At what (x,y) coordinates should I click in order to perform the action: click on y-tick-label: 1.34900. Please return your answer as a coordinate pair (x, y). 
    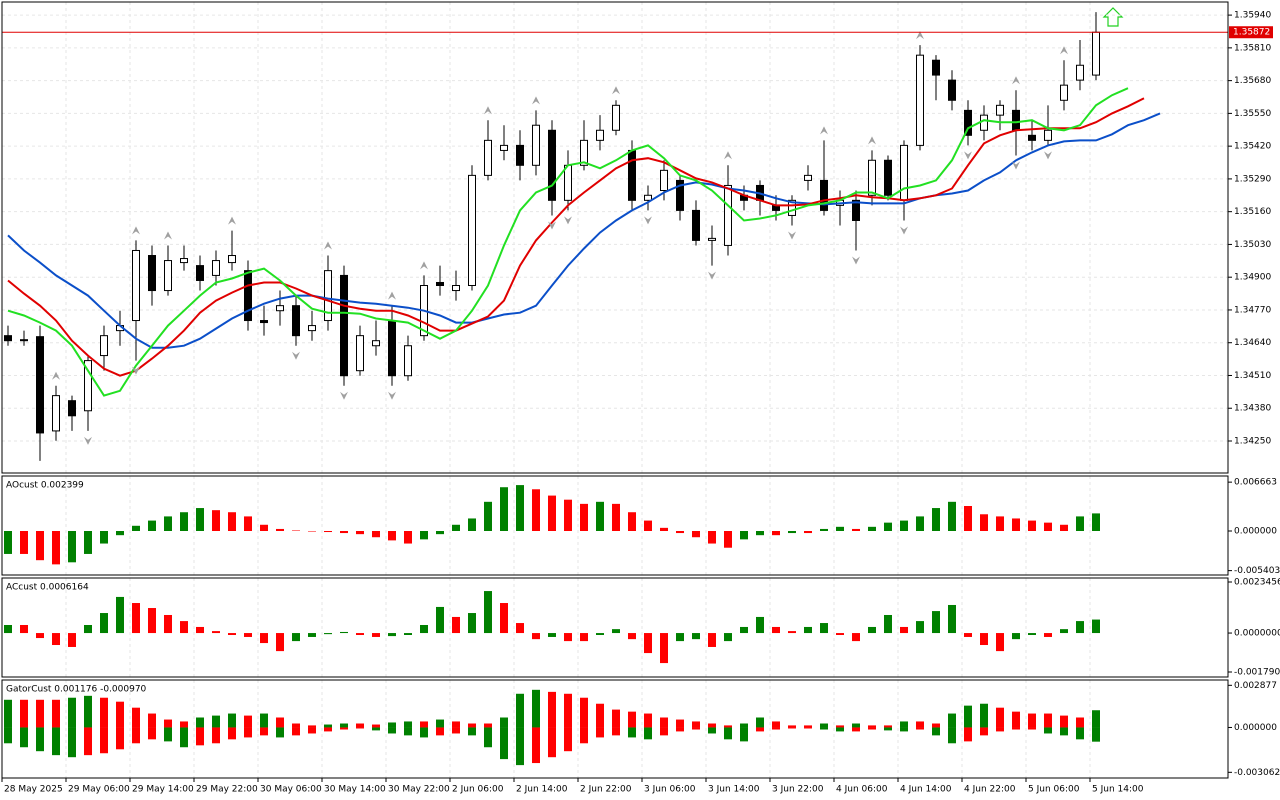
    Looking at the image, I should click on (1252, 278).